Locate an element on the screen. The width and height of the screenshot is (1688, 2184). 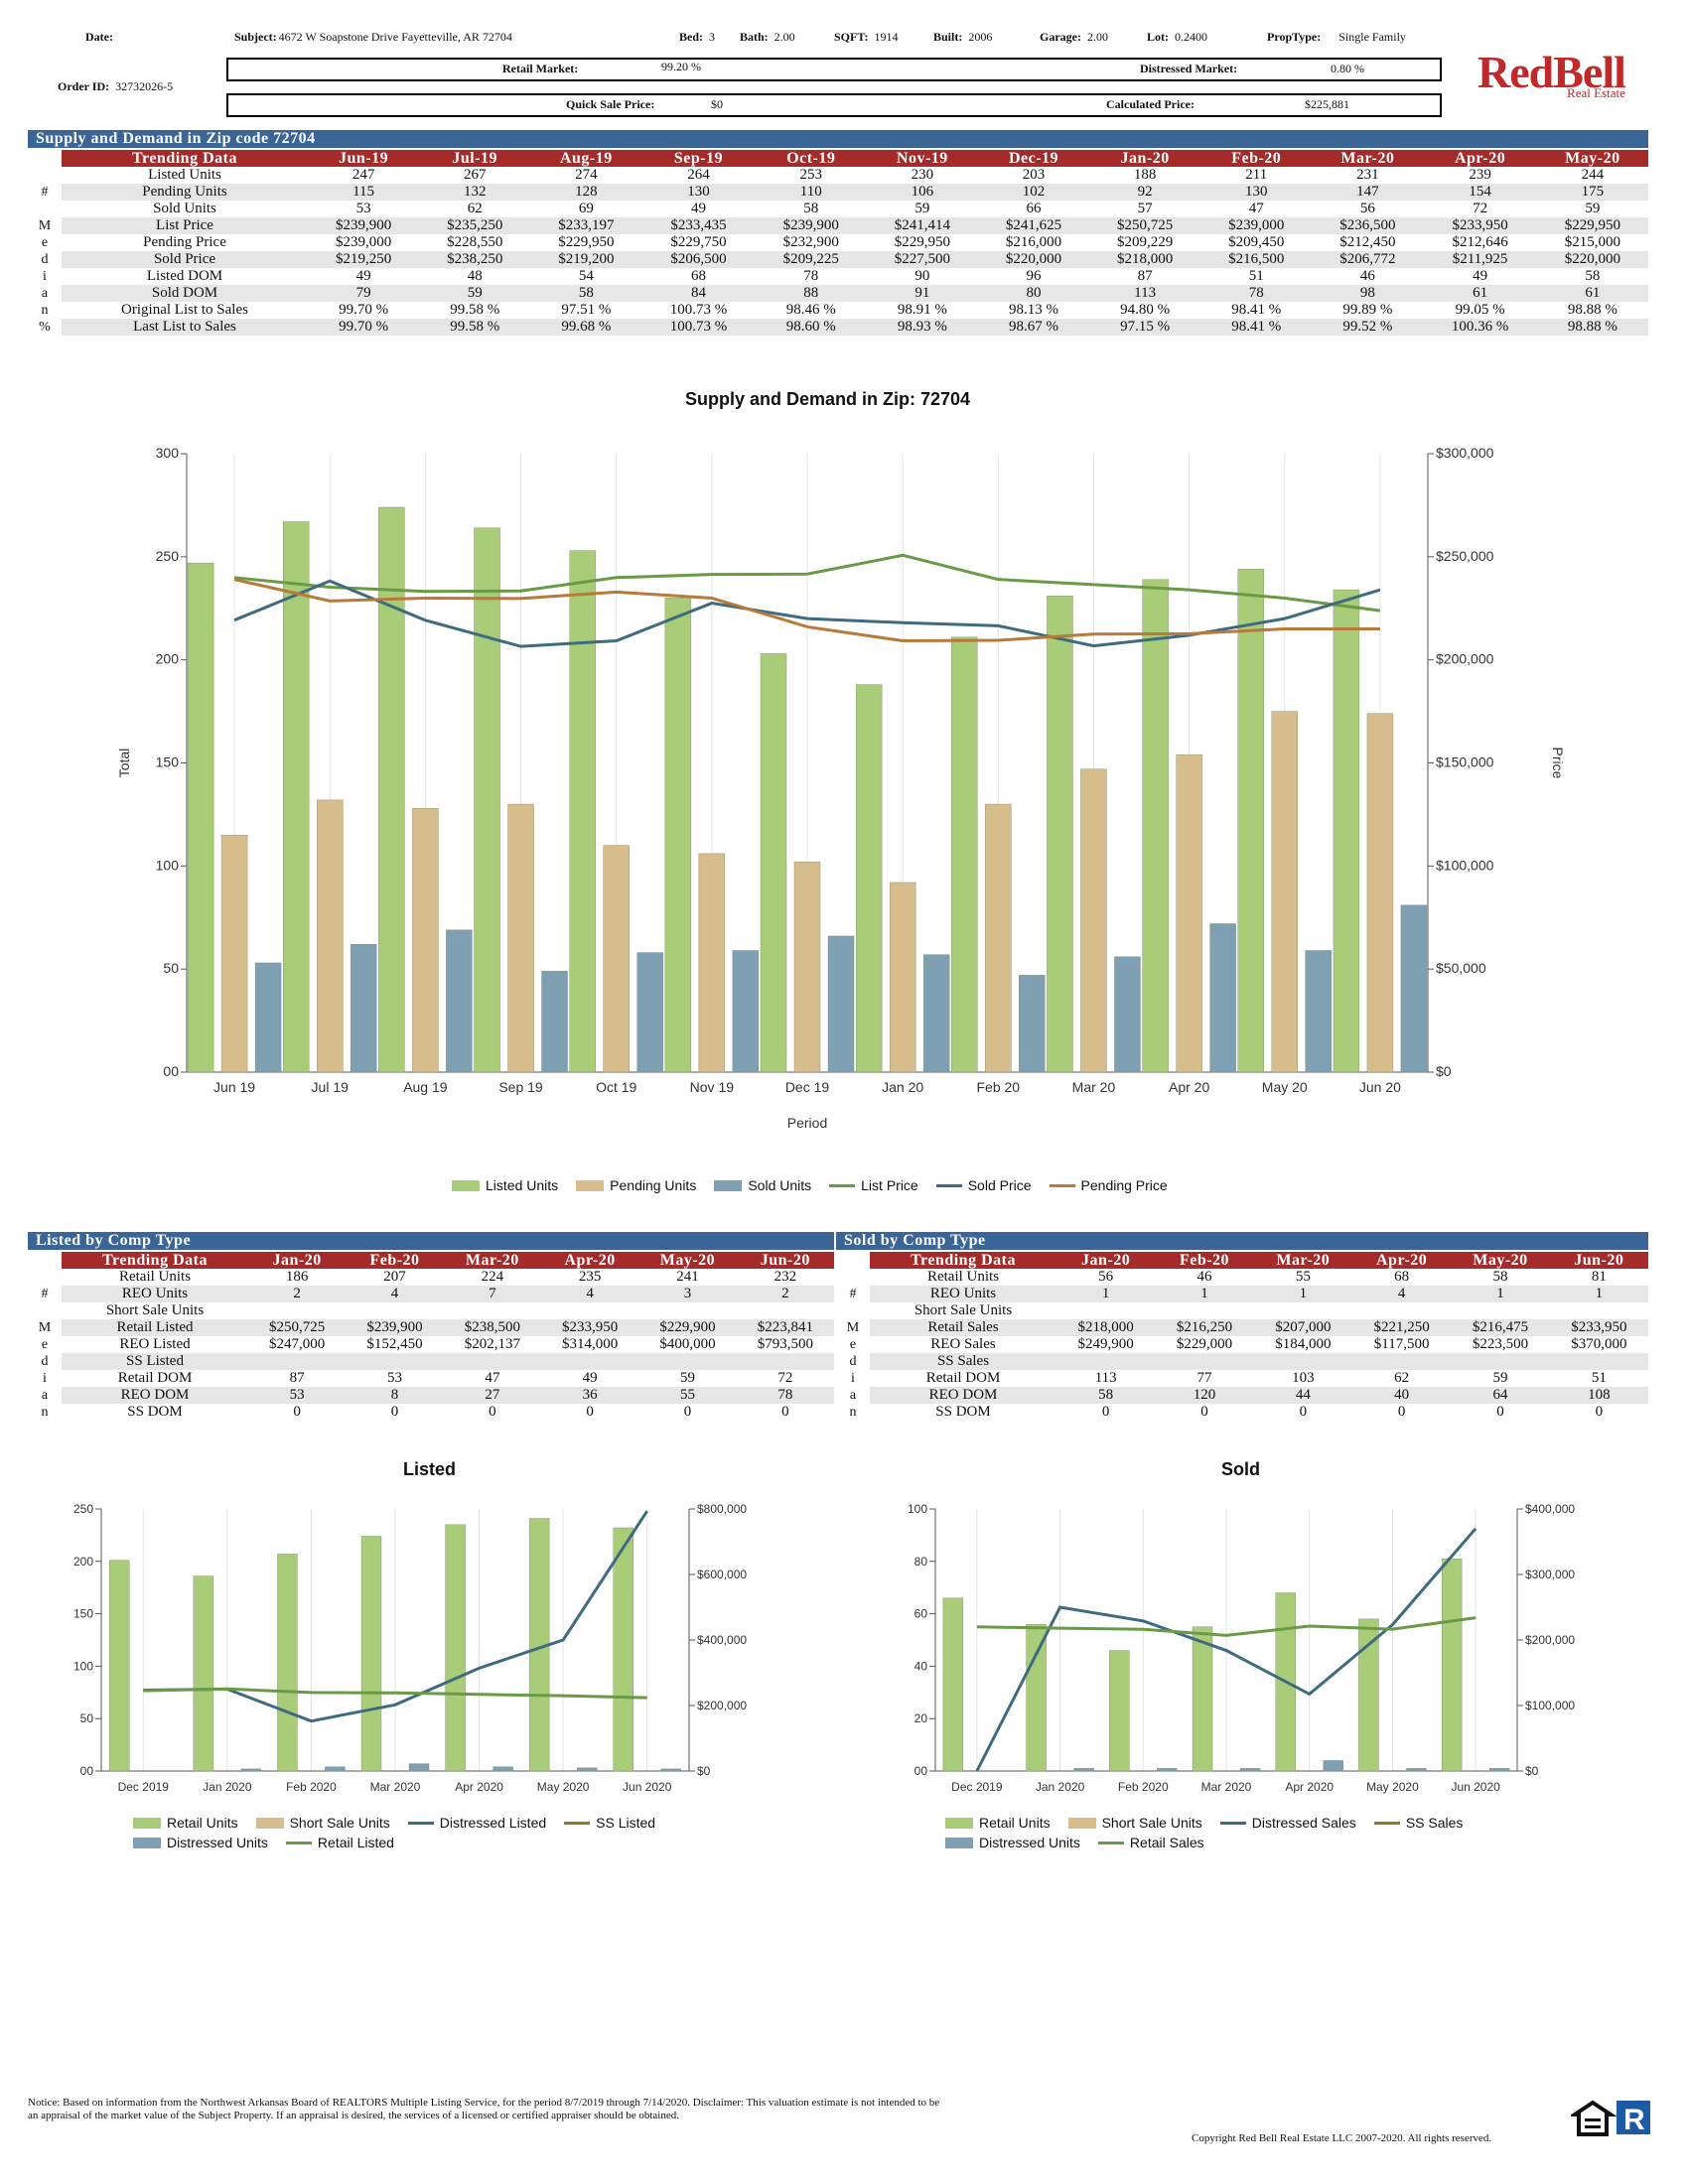
legend-item: SS Sales is located at coordinates (1418, 1823).